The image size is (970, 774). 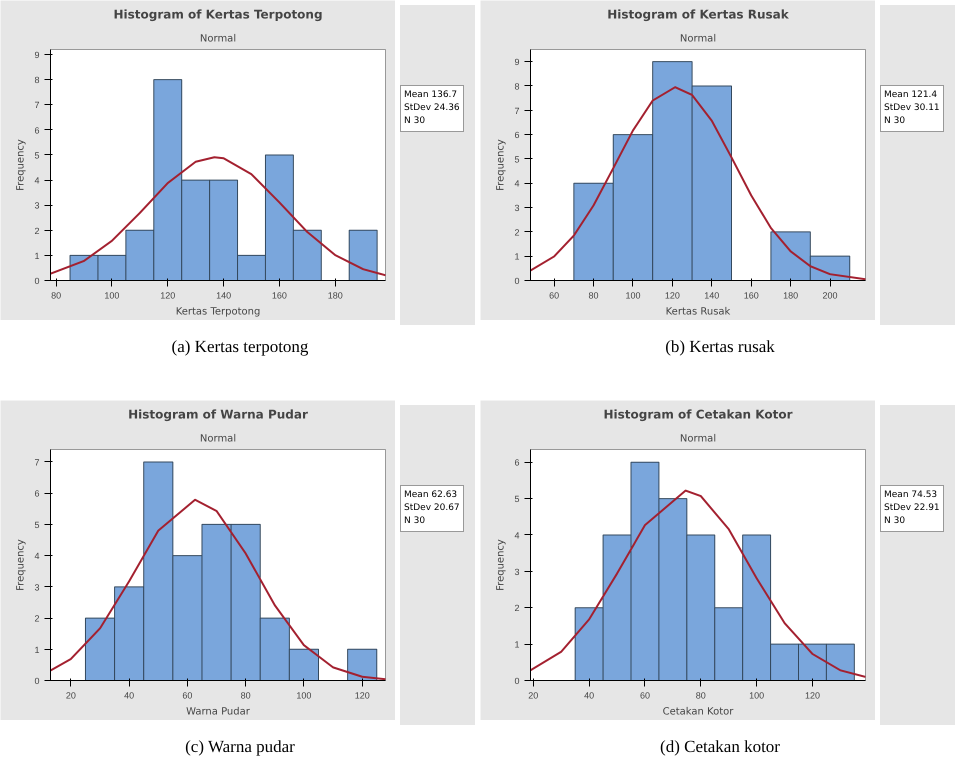 What do you see at coordinates (432, 107) in the screenshot?
I see `text: StDev 24.36` at bounding box center [432, 107].